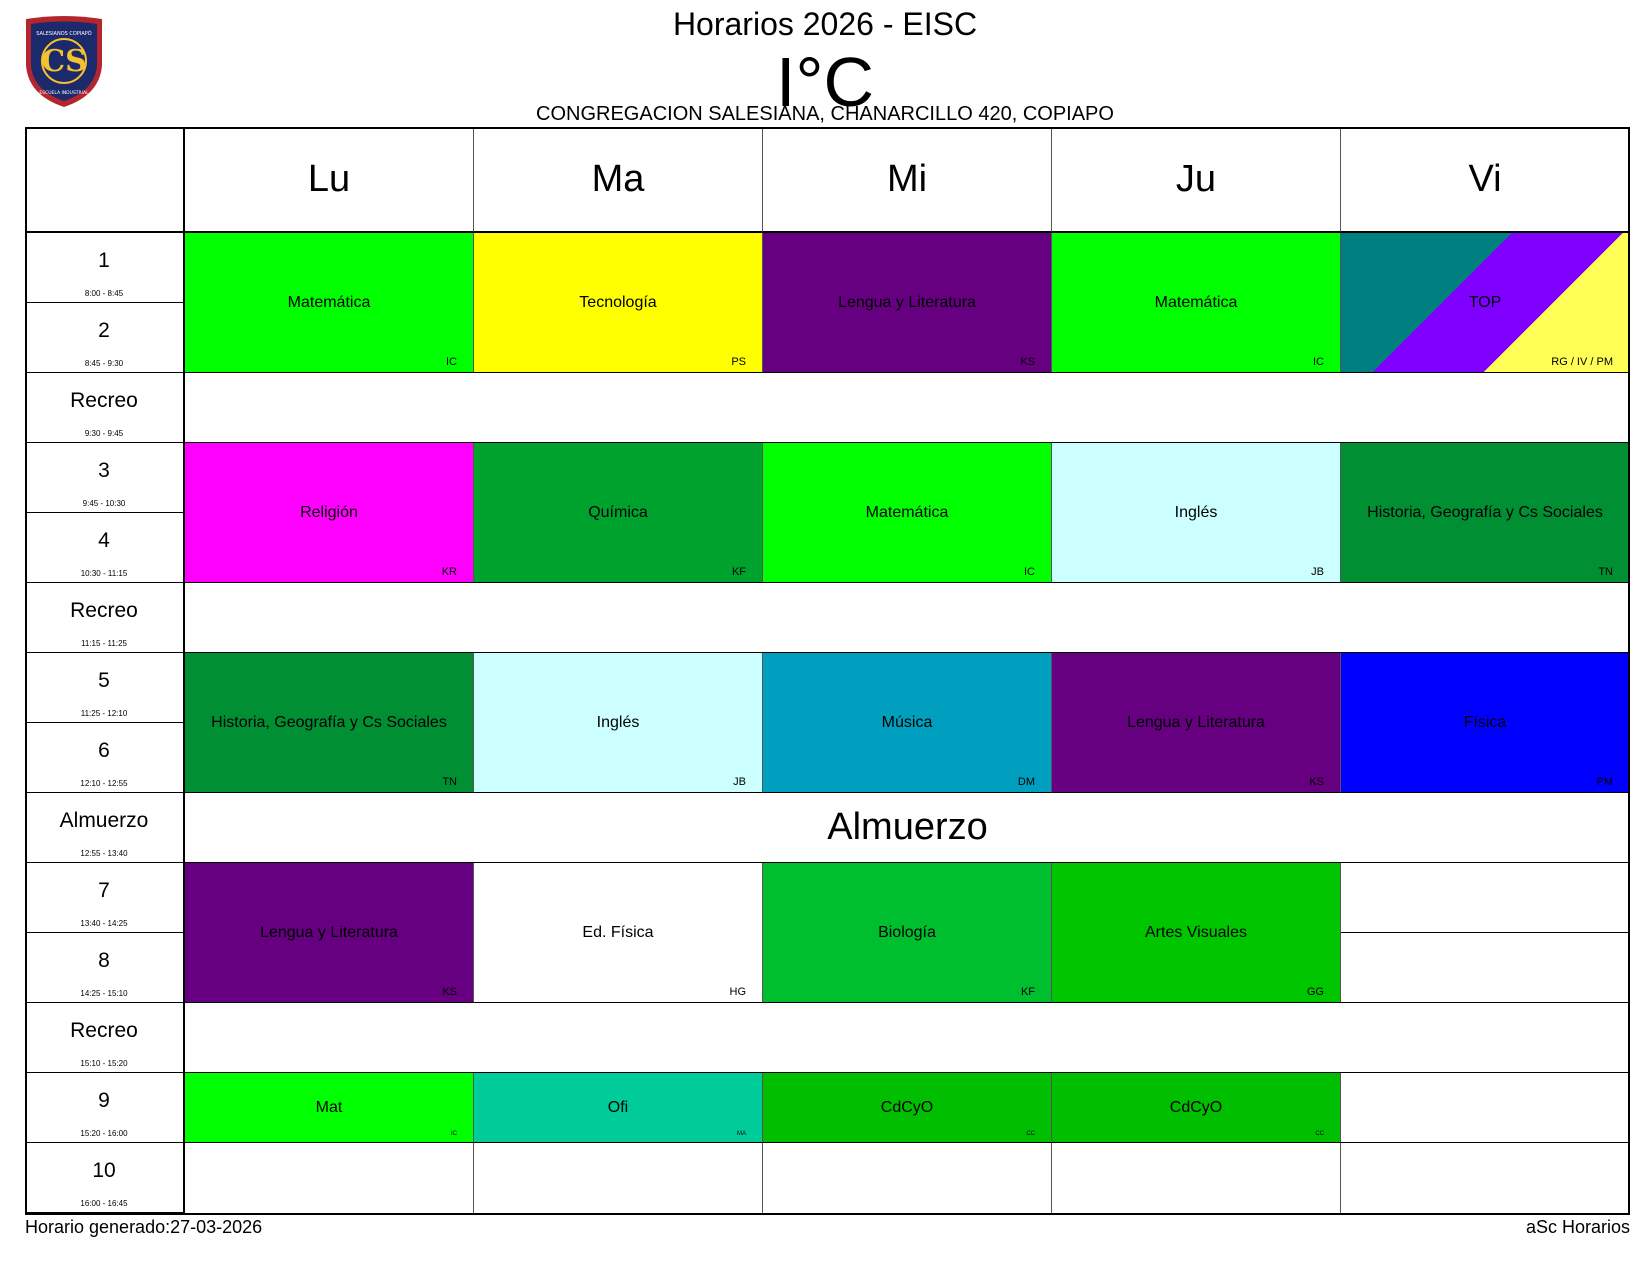 This screenshot has width=1650, height=1275. Describe the element at coordinates (1196, 178) in the screenshot. I see `day-label: Ju` at that location.